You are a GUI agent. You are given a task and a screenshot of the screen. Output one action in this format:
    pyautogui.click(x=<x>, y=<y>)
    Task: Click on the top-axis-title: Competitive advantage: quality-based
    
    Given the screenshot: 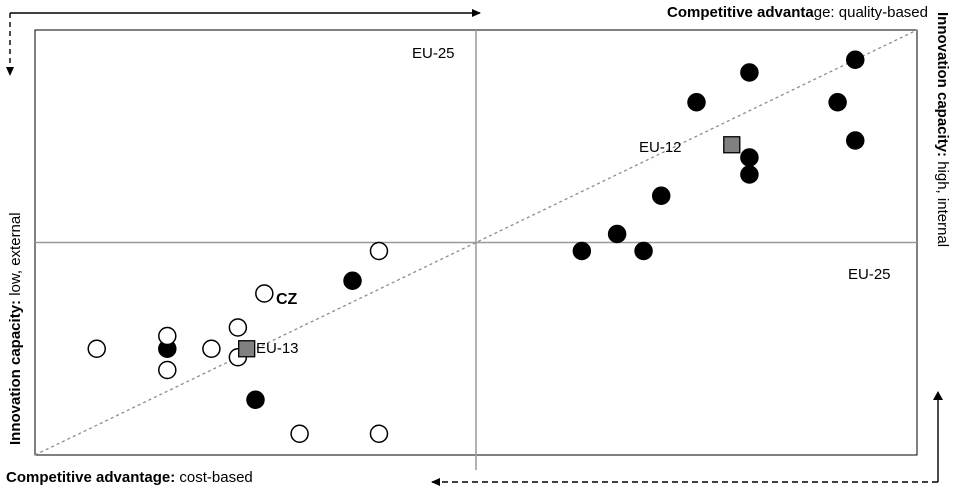 What is the action you would take?
    pyautogui.click(x=797, y=12)
    